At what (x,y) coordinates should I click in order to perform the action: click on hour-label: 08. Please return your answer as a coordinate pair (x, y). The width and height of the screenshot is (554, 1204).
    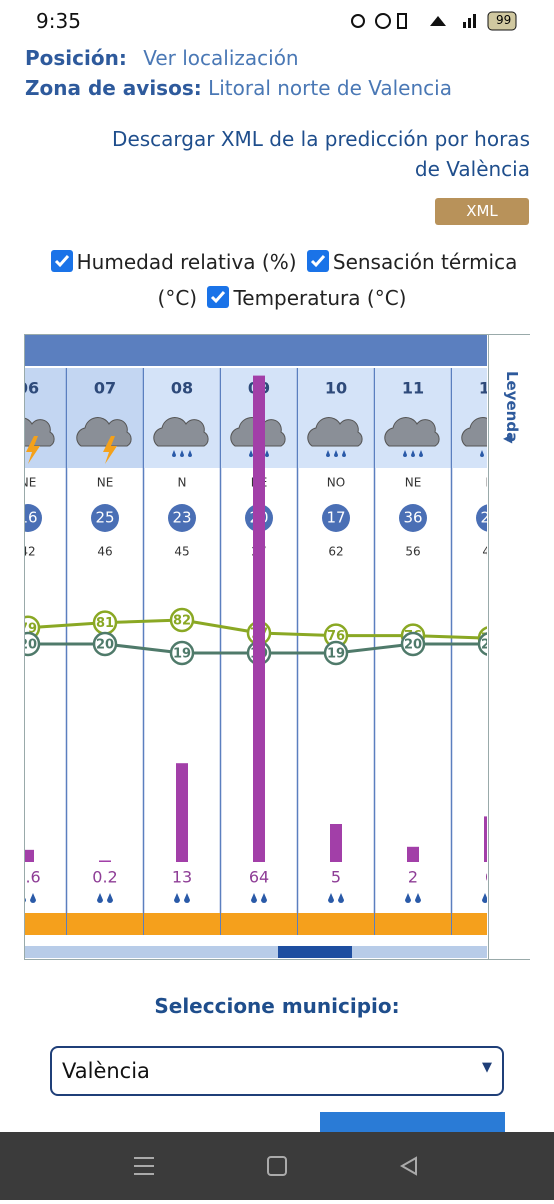
    Looking at the image, I should click on (182, 388).